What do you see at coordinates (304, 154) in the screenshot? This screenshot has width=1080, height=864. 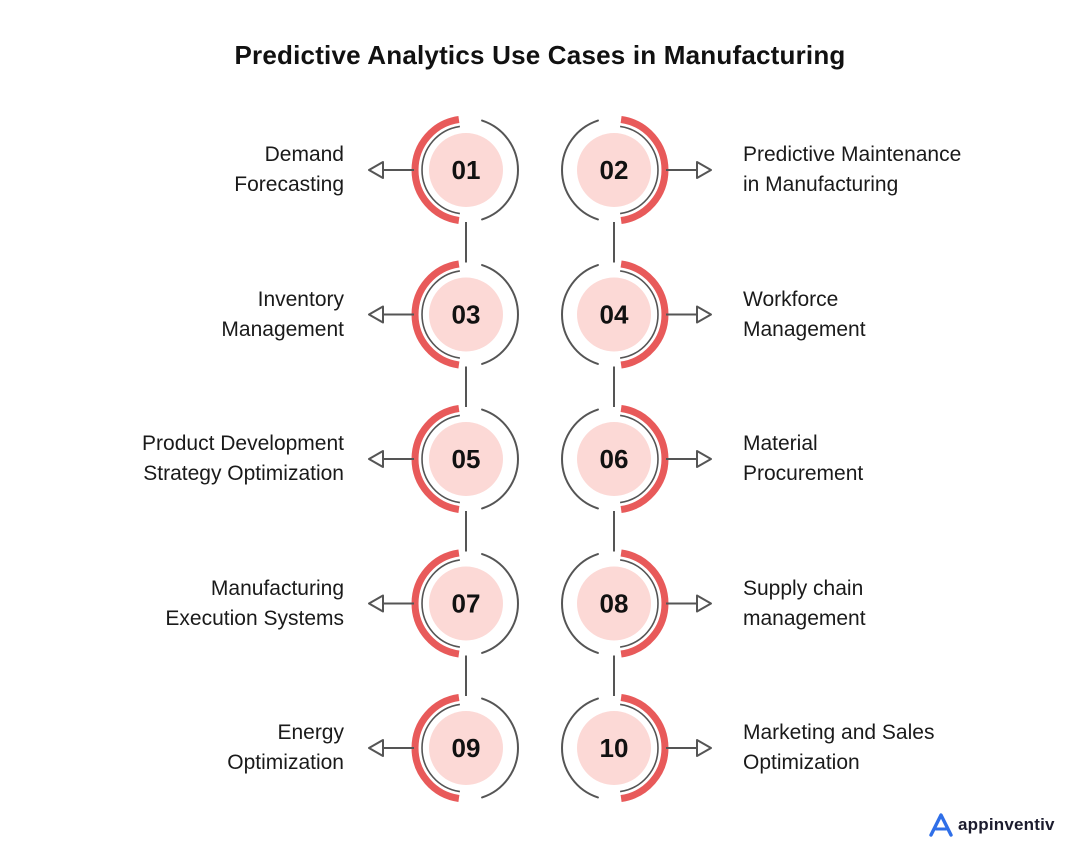 I see `use-case-label-line: Demand` at bounding box center [304, 154].